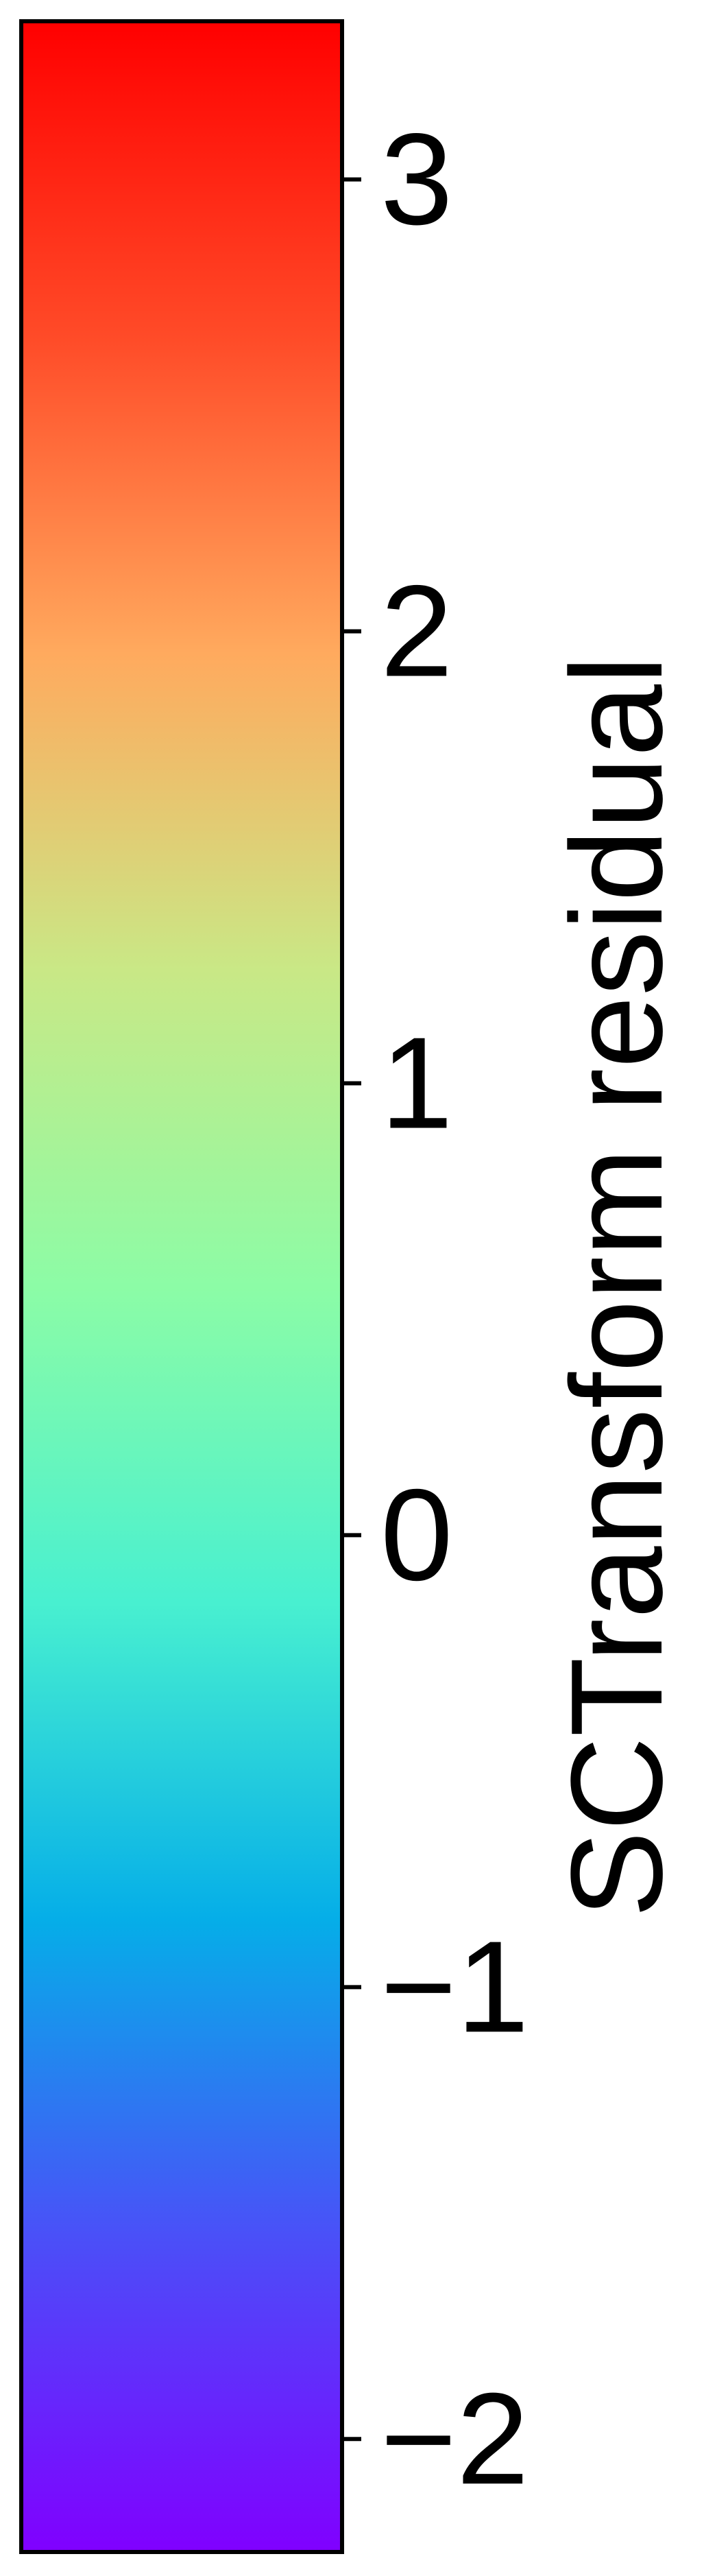 This screenshot has width=704, height=2576. Describe the element at coordinates (416, 1083) in the screenshot. I see `tick-label-2: 1` at that location.